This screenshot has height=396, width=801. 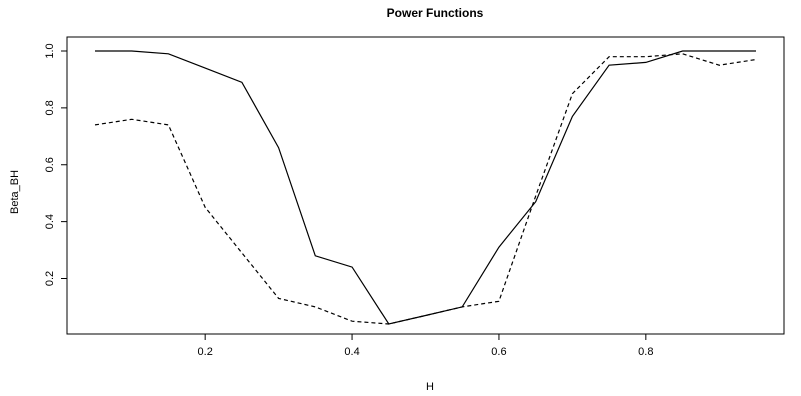 I want to click on y-axis-label: Beta_BH, so click(x=15, y=192).